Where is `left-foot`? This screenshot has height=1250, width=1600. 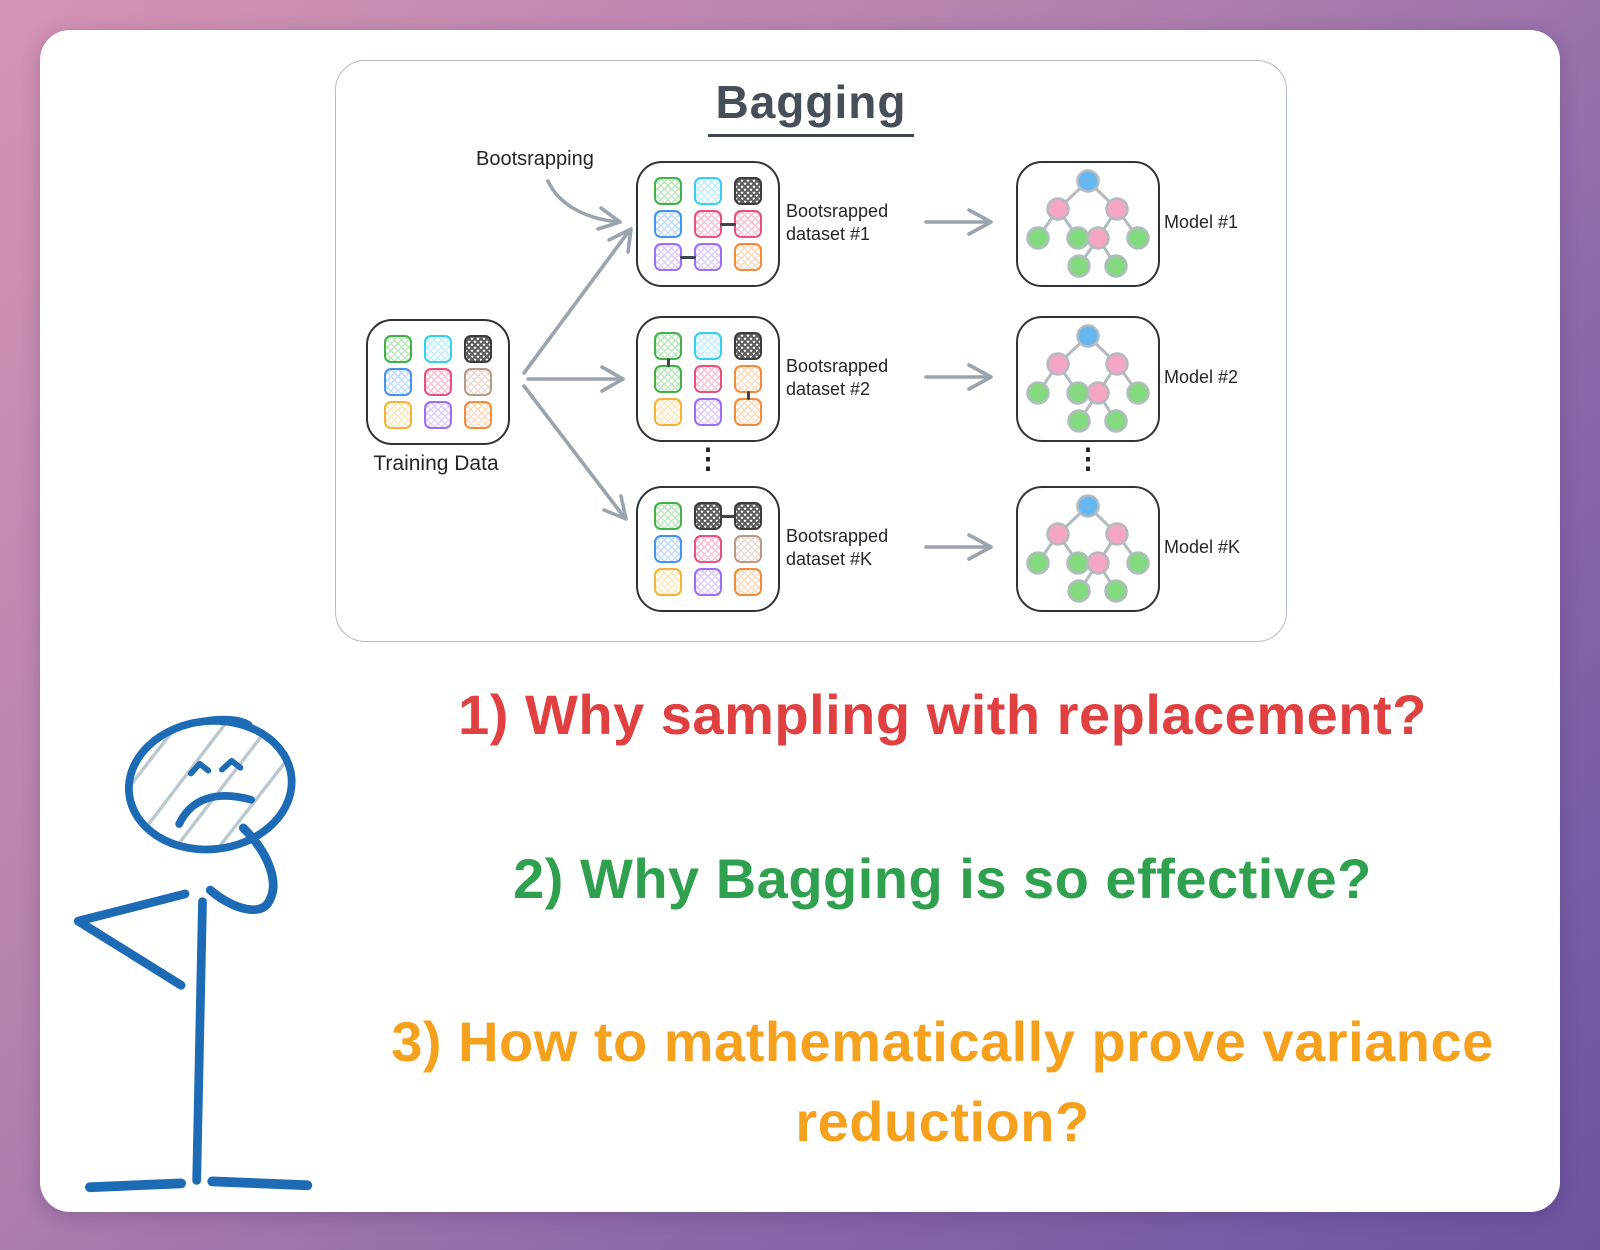 left-foot is located at coordinates (135, 1185).